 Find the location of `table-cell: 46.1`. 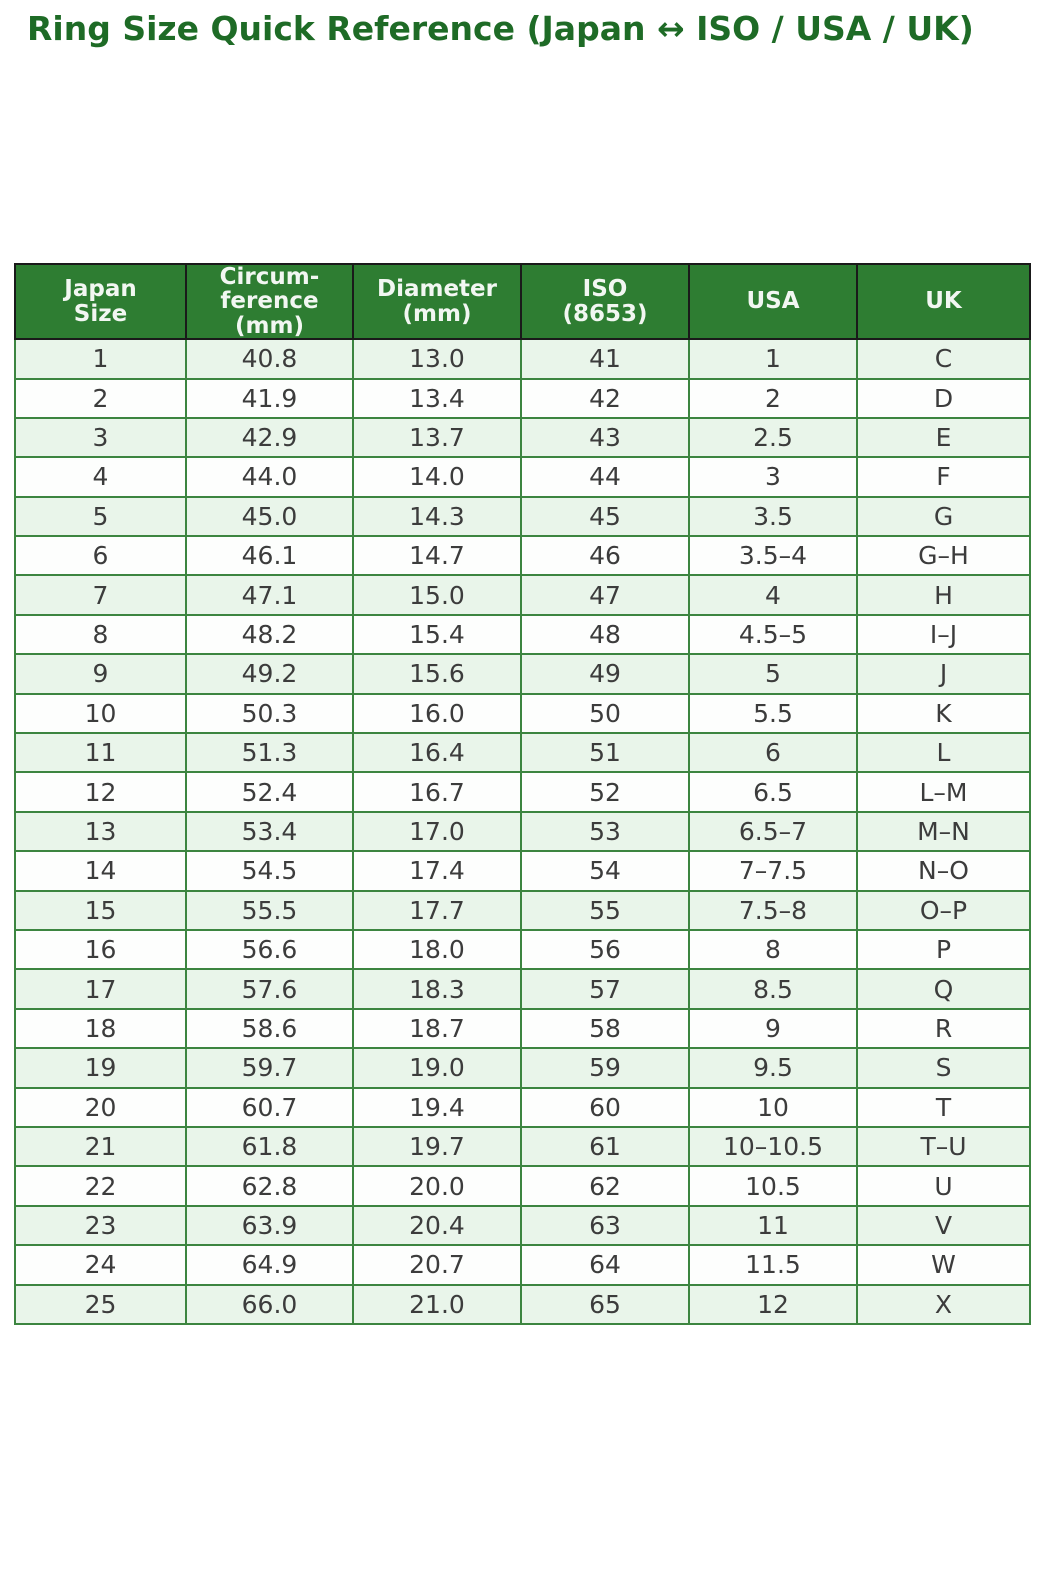

table-cell: 46.1 is located at coordinates (269, 556).